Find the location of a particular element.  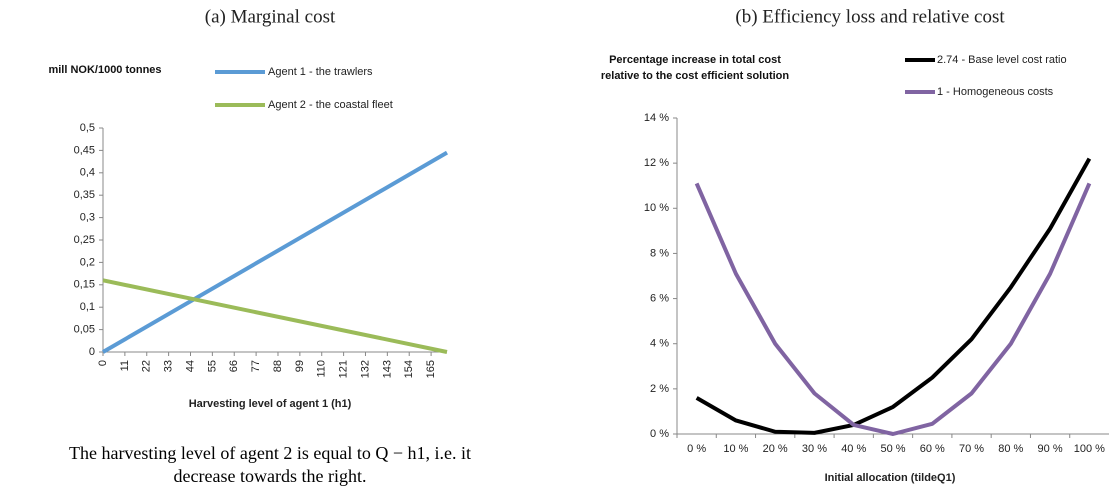

y-tick-label: 0,35 is located at coordinates (84, 195).